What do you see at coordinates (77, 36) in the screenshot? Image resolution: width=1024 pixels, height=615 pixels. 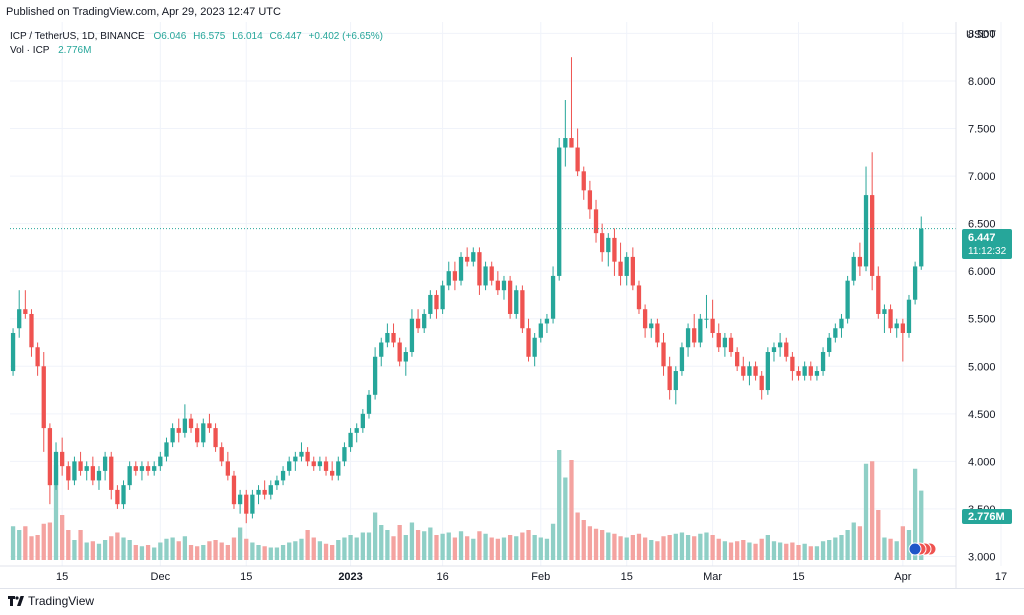 I see `legend-symbol: ICP / TetherUS, 1D, BINANCE` at bounding box center [77, 36].